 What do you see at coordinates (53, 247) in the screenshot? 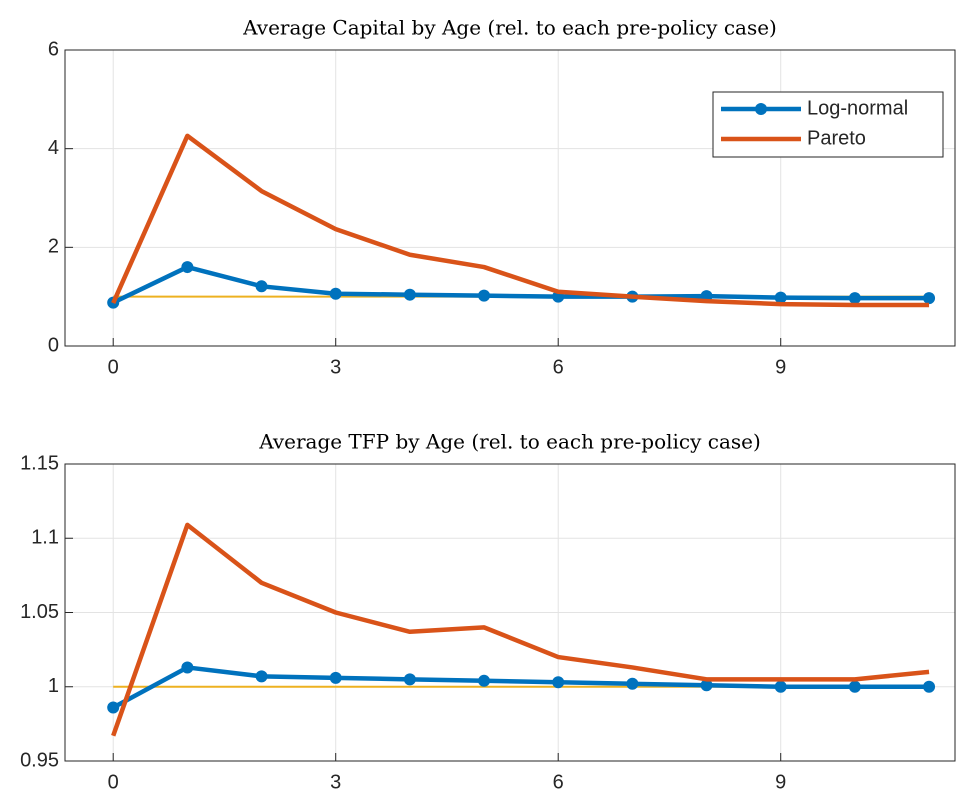
I see `y-tick-label: 2` at bounding box center [53, 247].